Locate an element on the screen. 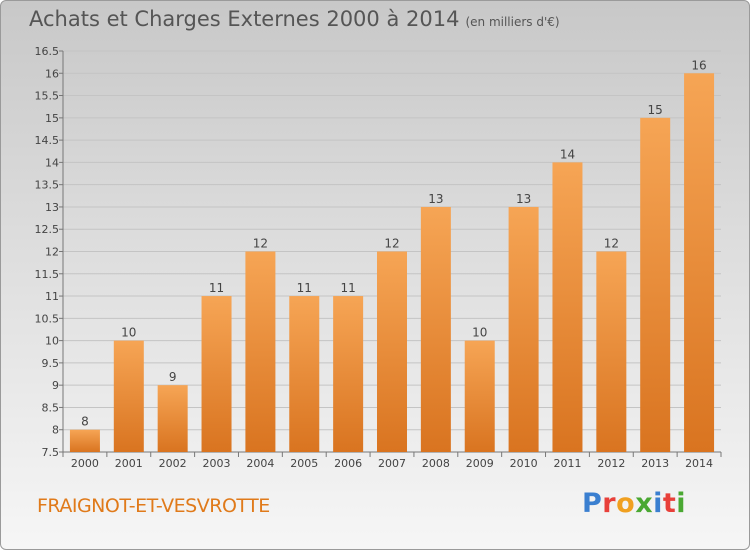 The image size is (750, 550). x-tick-label: 2007 is located at coordinates (392, 463).